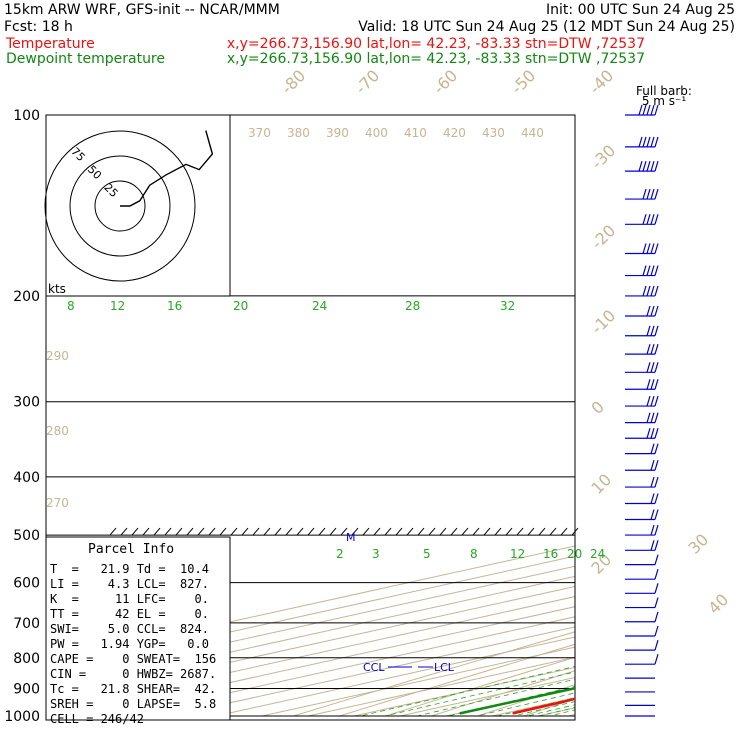 This screenshot has width=740, height=740. I want to click on model-title: 15km ARW WRF, GFS-init -- NCAR/MMM, so click(142, 10).